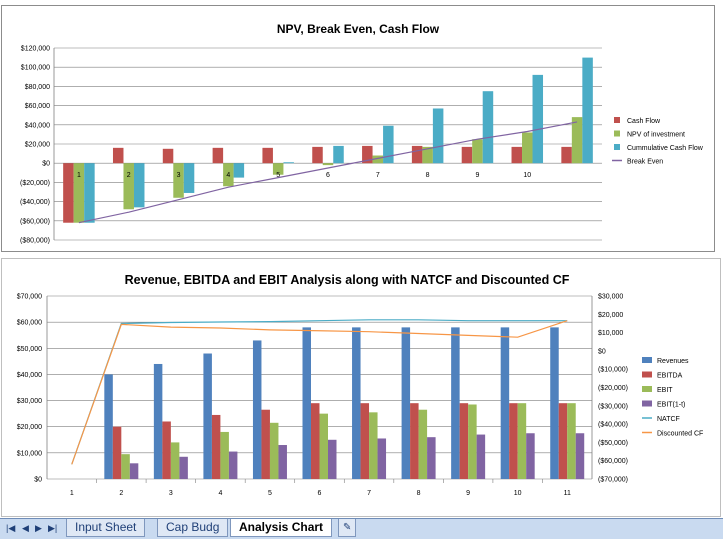  I want to click on y-tick-label: $30,000, so click(29, 401).